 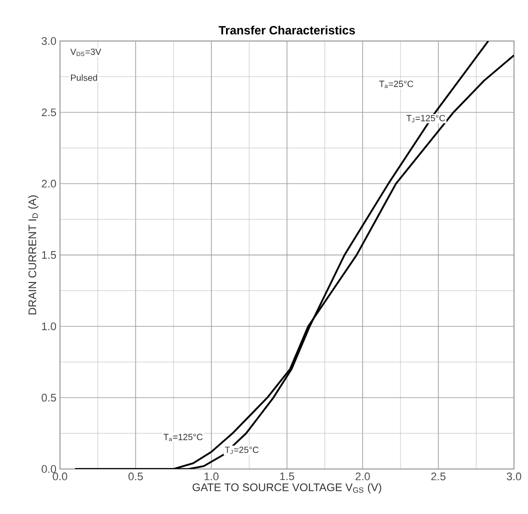 What do you see at coordinates (49, 326) in the screenshot?
I see `y-tick-label: 1.0` at bounding box center [49, 326].